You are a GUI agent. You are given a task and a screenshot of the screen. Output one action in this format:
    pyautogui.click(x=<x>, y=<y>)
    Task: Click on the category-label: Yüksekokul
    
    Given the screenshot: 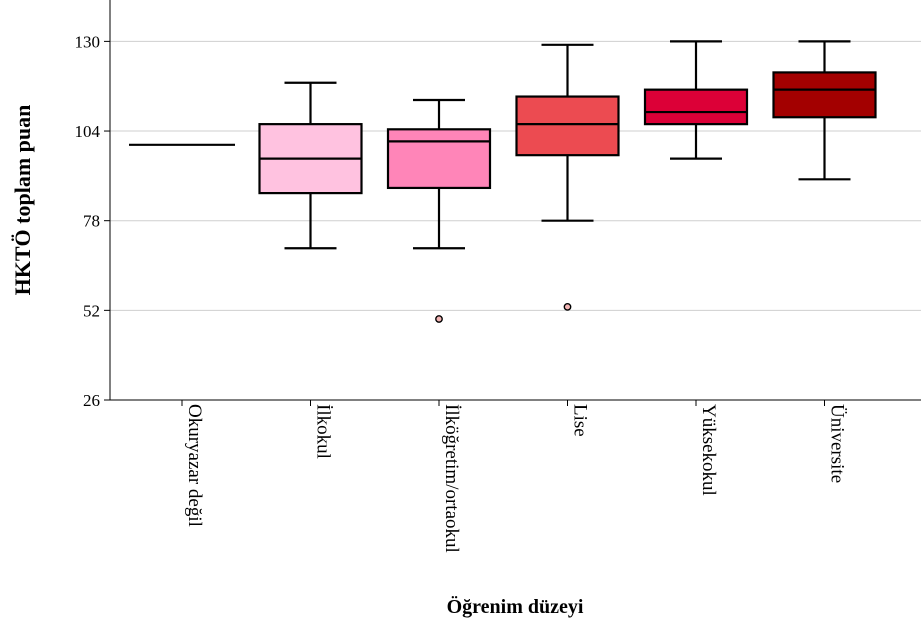 What is the action you would take?
    pyautogui.click(x=708, y=450)
    